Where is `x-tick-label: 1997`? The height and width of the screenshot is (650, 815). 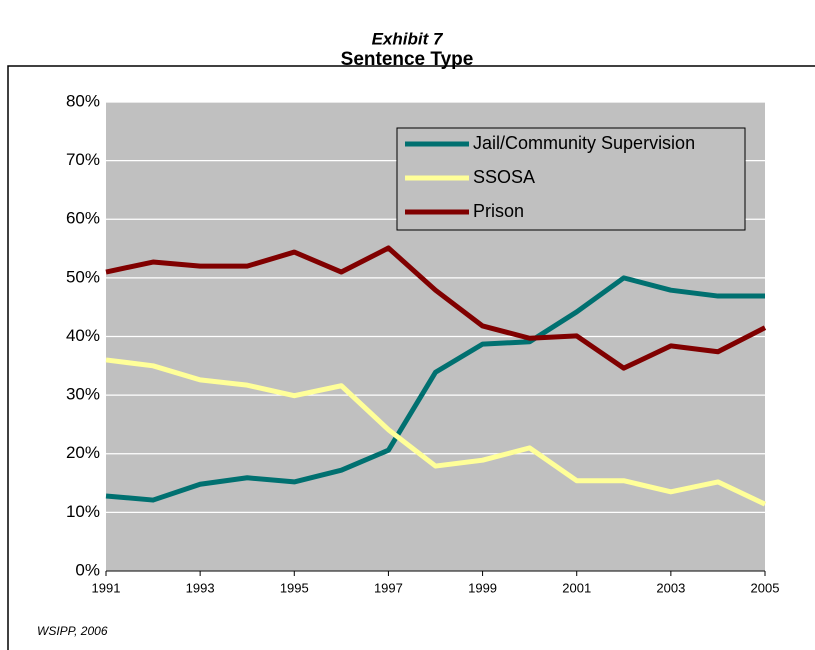 x-tick-label: 1997 is located at coordinates (388, 587).